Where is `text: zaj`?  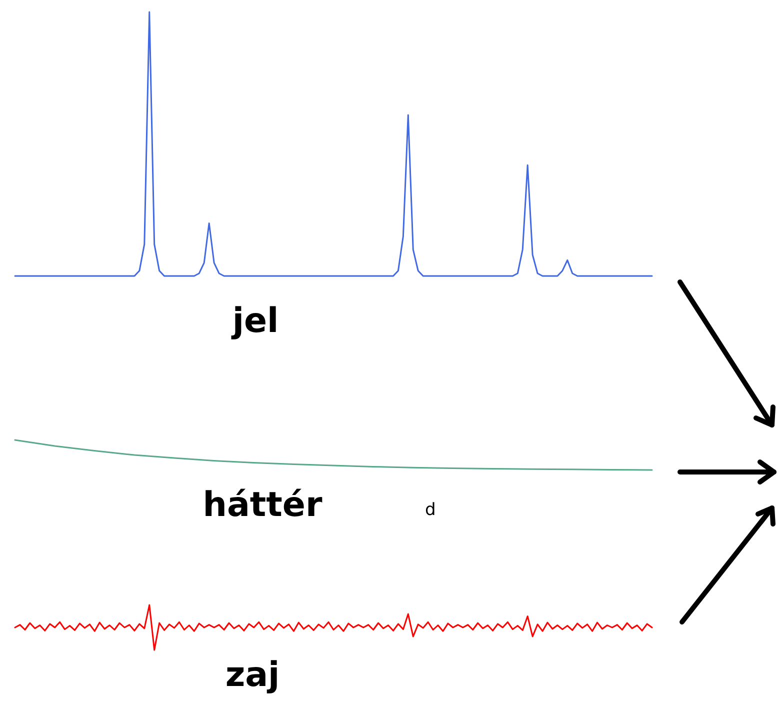 text: zaj is located at coordinates (252, 674).